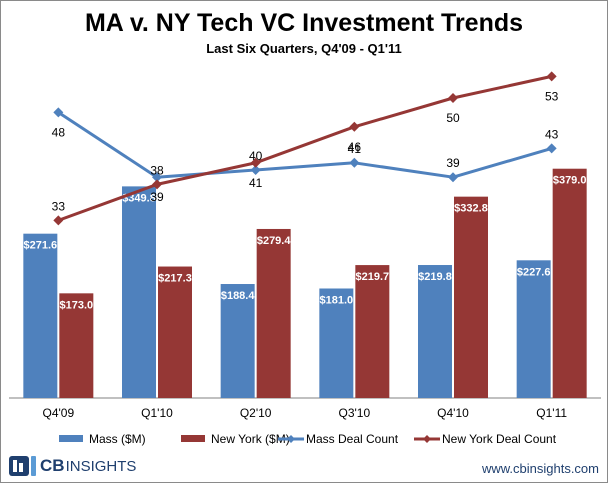  I want to click on bar-label-new-york-0: $173.0, so click(77, 305).